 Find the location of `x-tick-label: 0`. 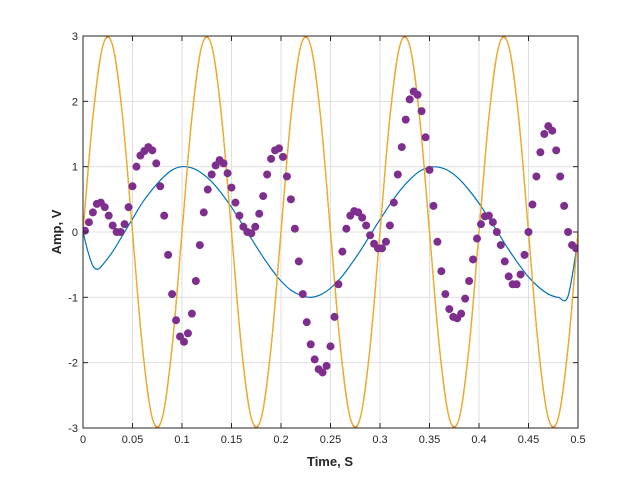

x-tick-label: 0 is located at coordinates (83, 440).